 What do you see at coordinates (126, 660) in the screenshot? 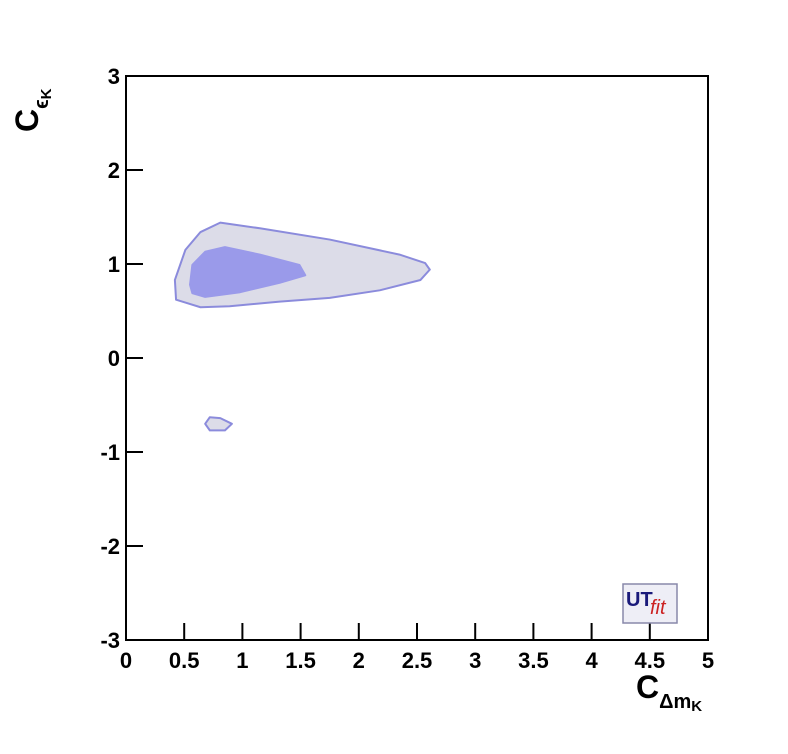
I see `x-tick-label: 0` at bounding box center [126, 660].